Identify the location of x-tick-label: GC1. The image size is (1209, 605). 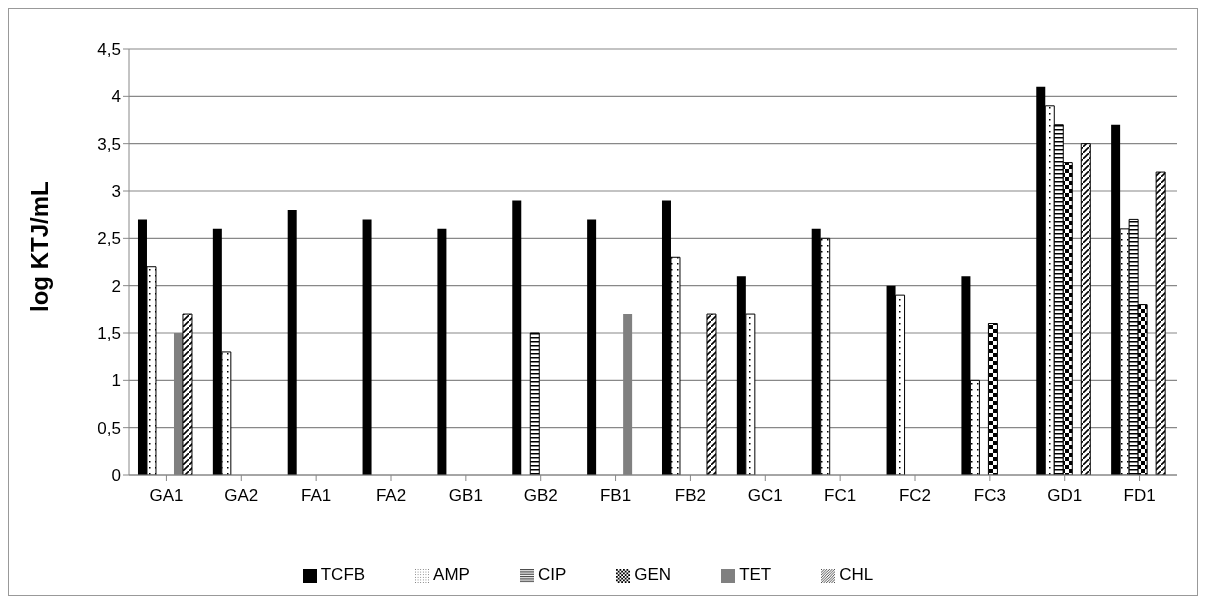
(765, 496).